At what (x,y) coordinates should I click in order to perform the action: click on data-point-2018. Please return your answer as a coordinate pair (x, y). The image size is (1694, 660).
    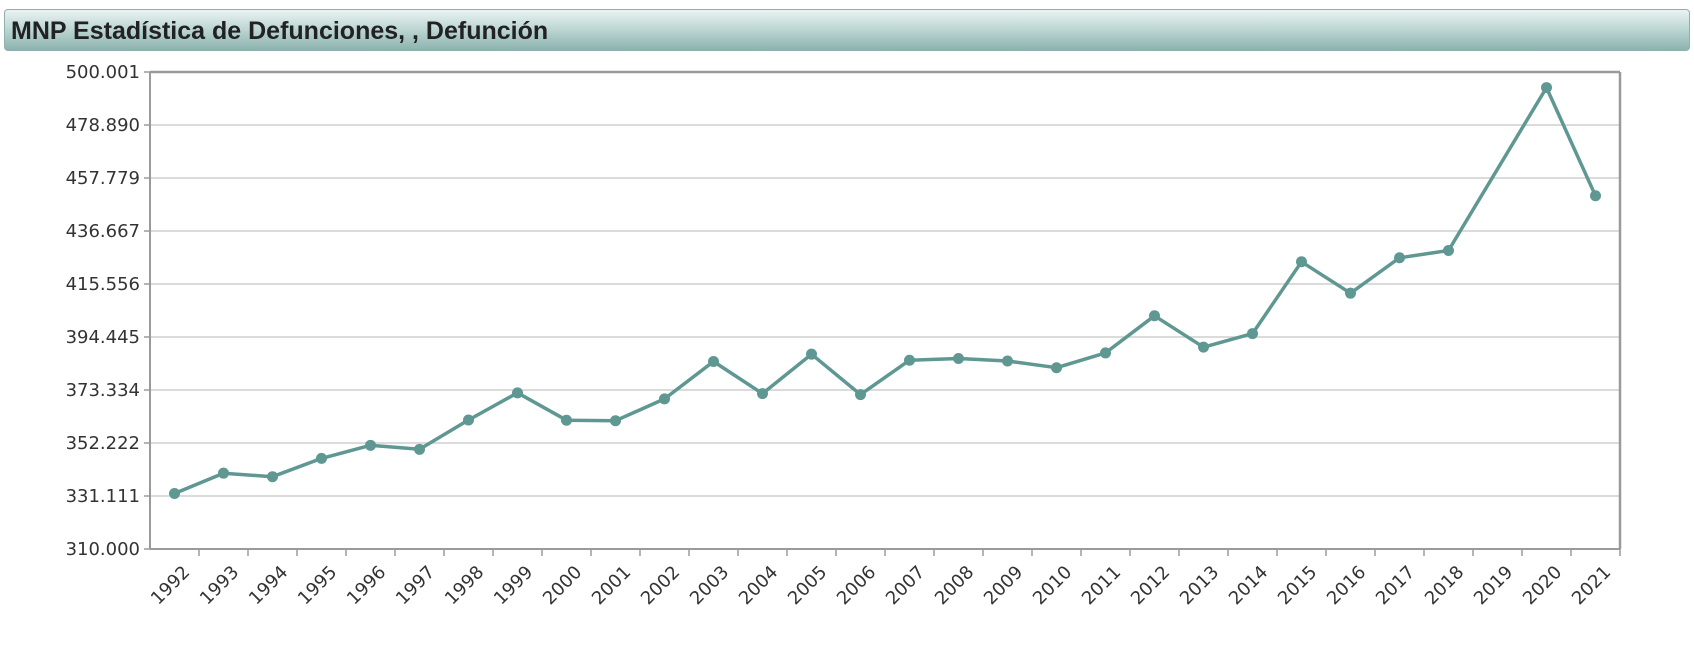
    Looking at the image, I should click on (1448, 250).